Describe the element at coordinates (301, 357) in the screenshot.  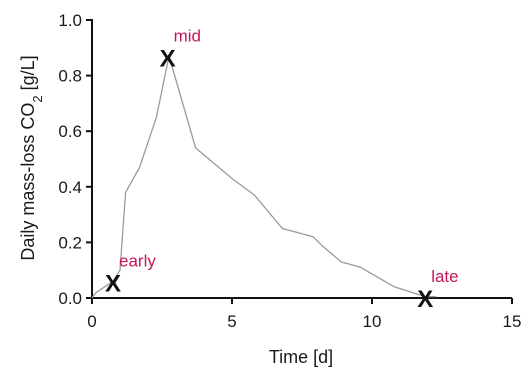
I see `x-axis-title: Time [d]` at that location.